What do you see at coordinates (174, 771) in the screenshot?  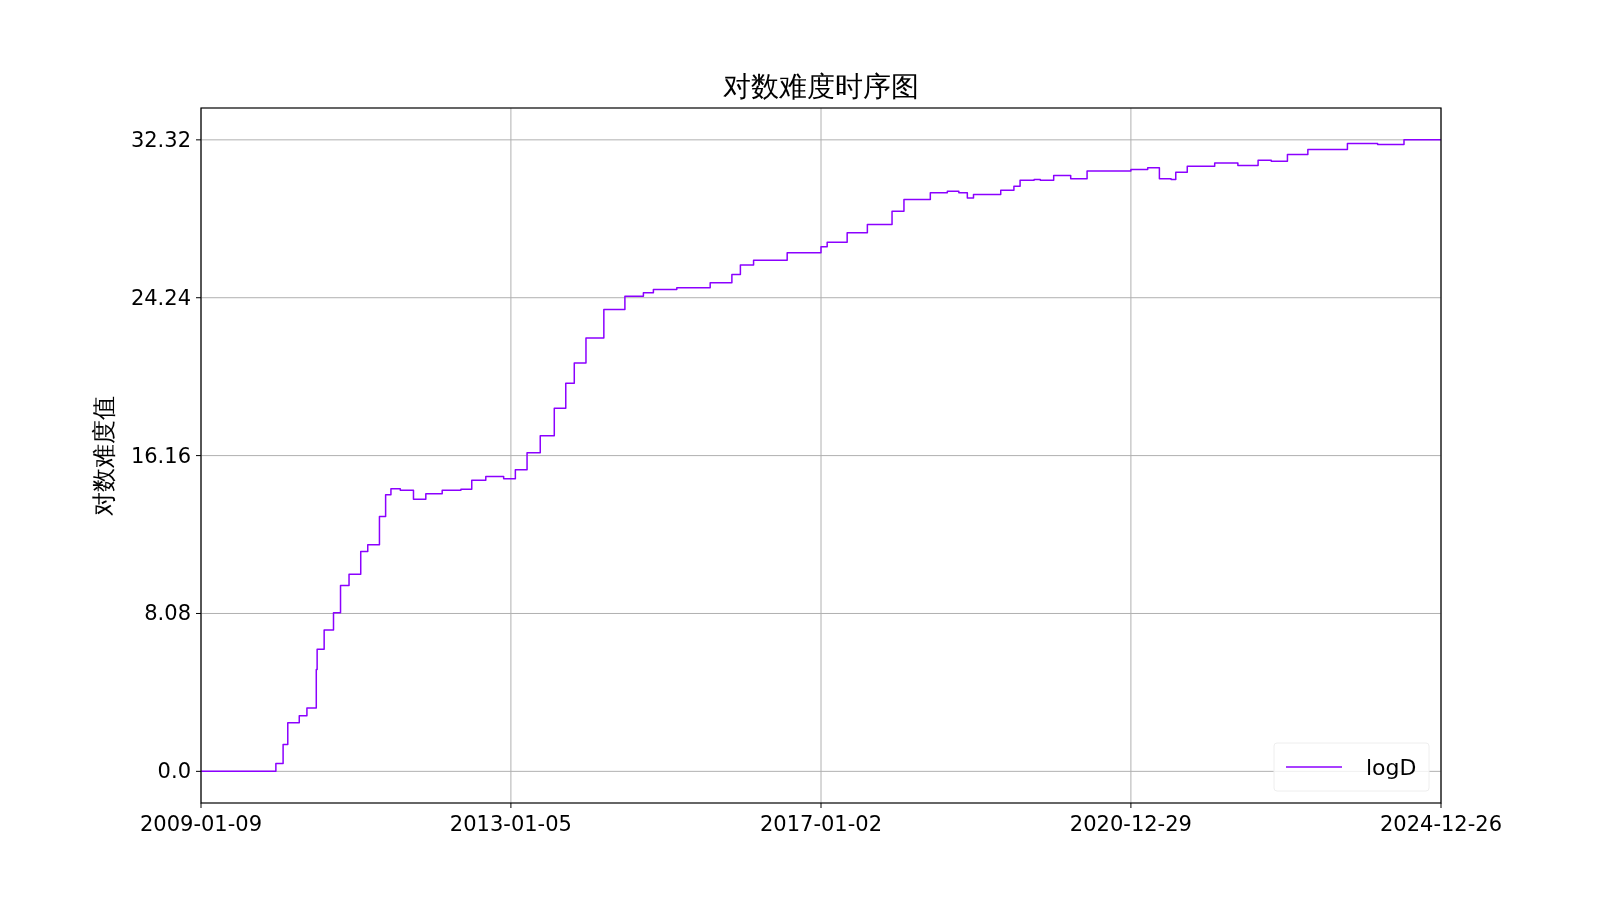 I see `y-tick-label: 0.0` at bounding box center [174, 771].